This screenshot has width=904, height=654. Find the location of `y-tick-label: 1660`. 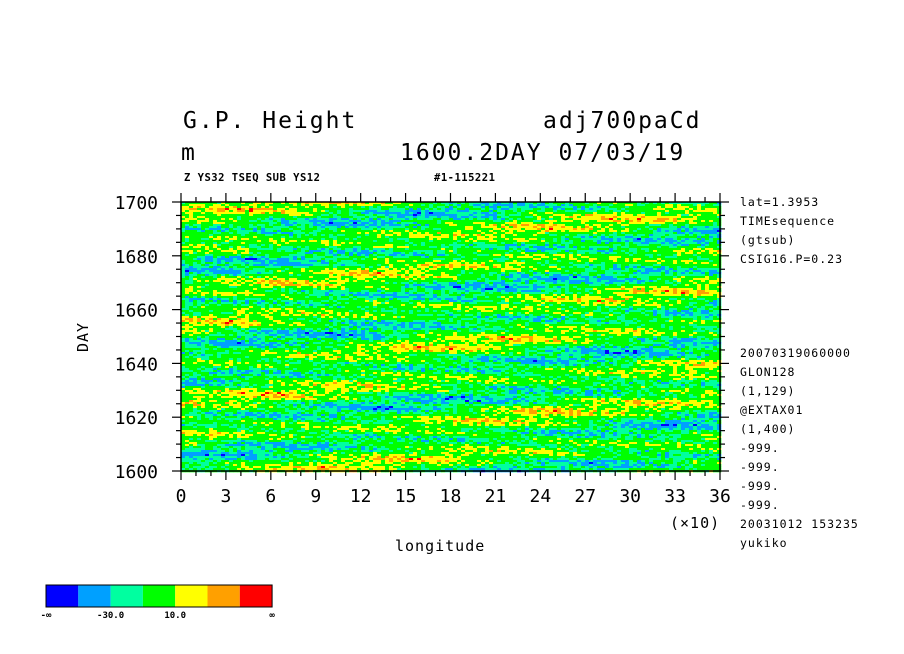

y-tick-label: 1660 is located at coordinates (136, 311).